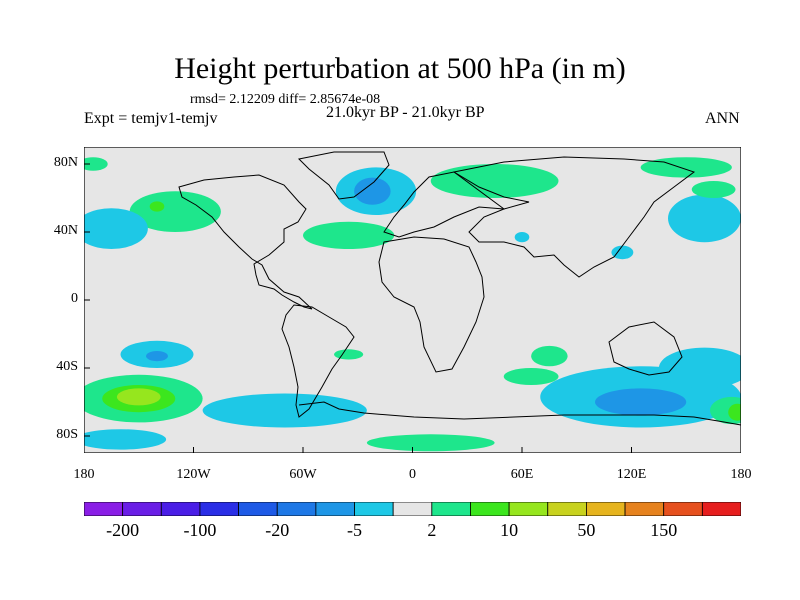 This screenshot has width=800, height=600. Describe the element at coordinates (456, 204) in the screenshot. I see `coast-europe` at that location.